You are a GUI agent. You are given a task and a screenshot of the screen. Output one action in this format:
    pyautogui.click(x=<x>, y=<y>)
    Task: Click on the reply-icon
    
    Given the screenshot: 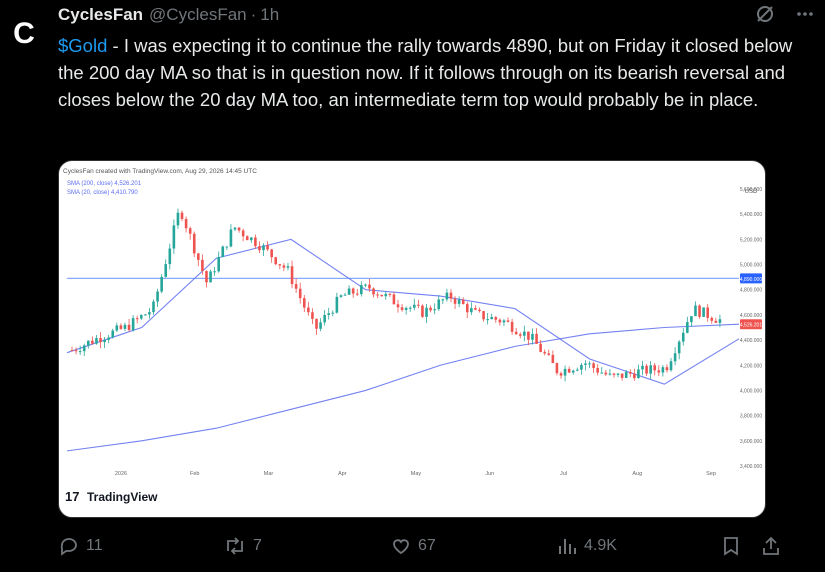 What is the action you would take?
    pyautogui.click(x=68, y=547)
    